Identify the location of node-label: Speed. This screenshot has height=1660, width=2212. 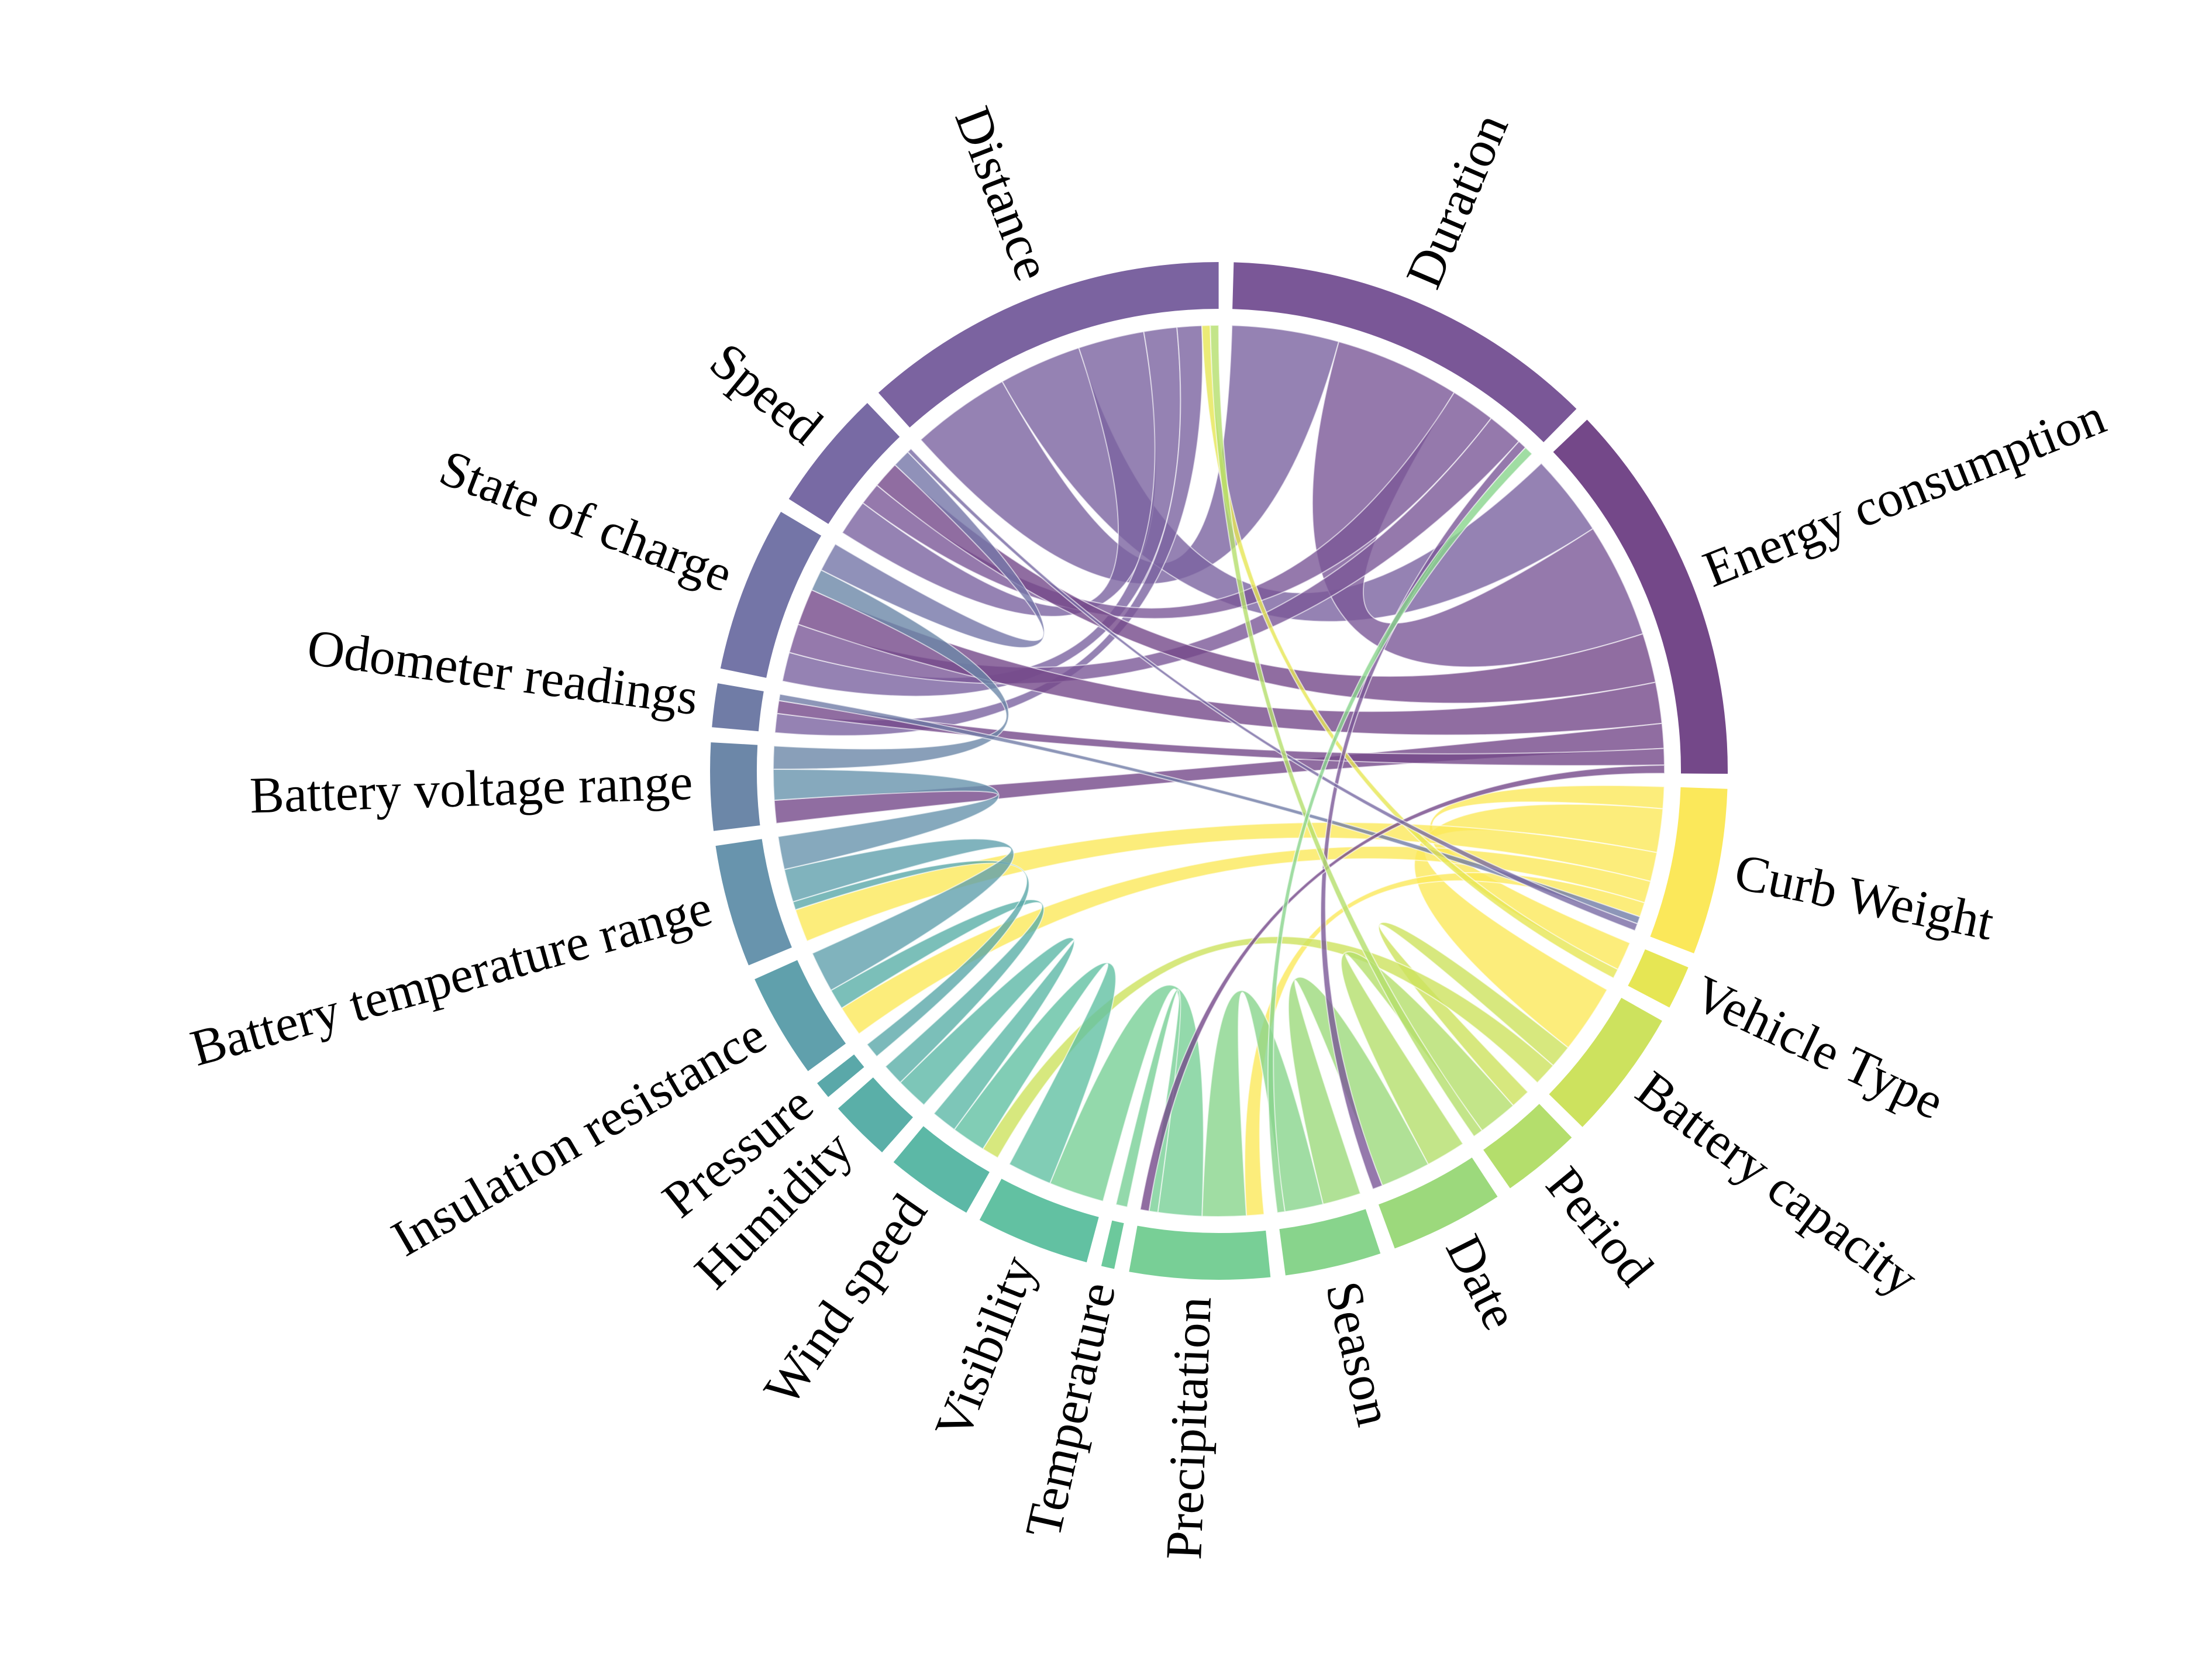
(766, 394).